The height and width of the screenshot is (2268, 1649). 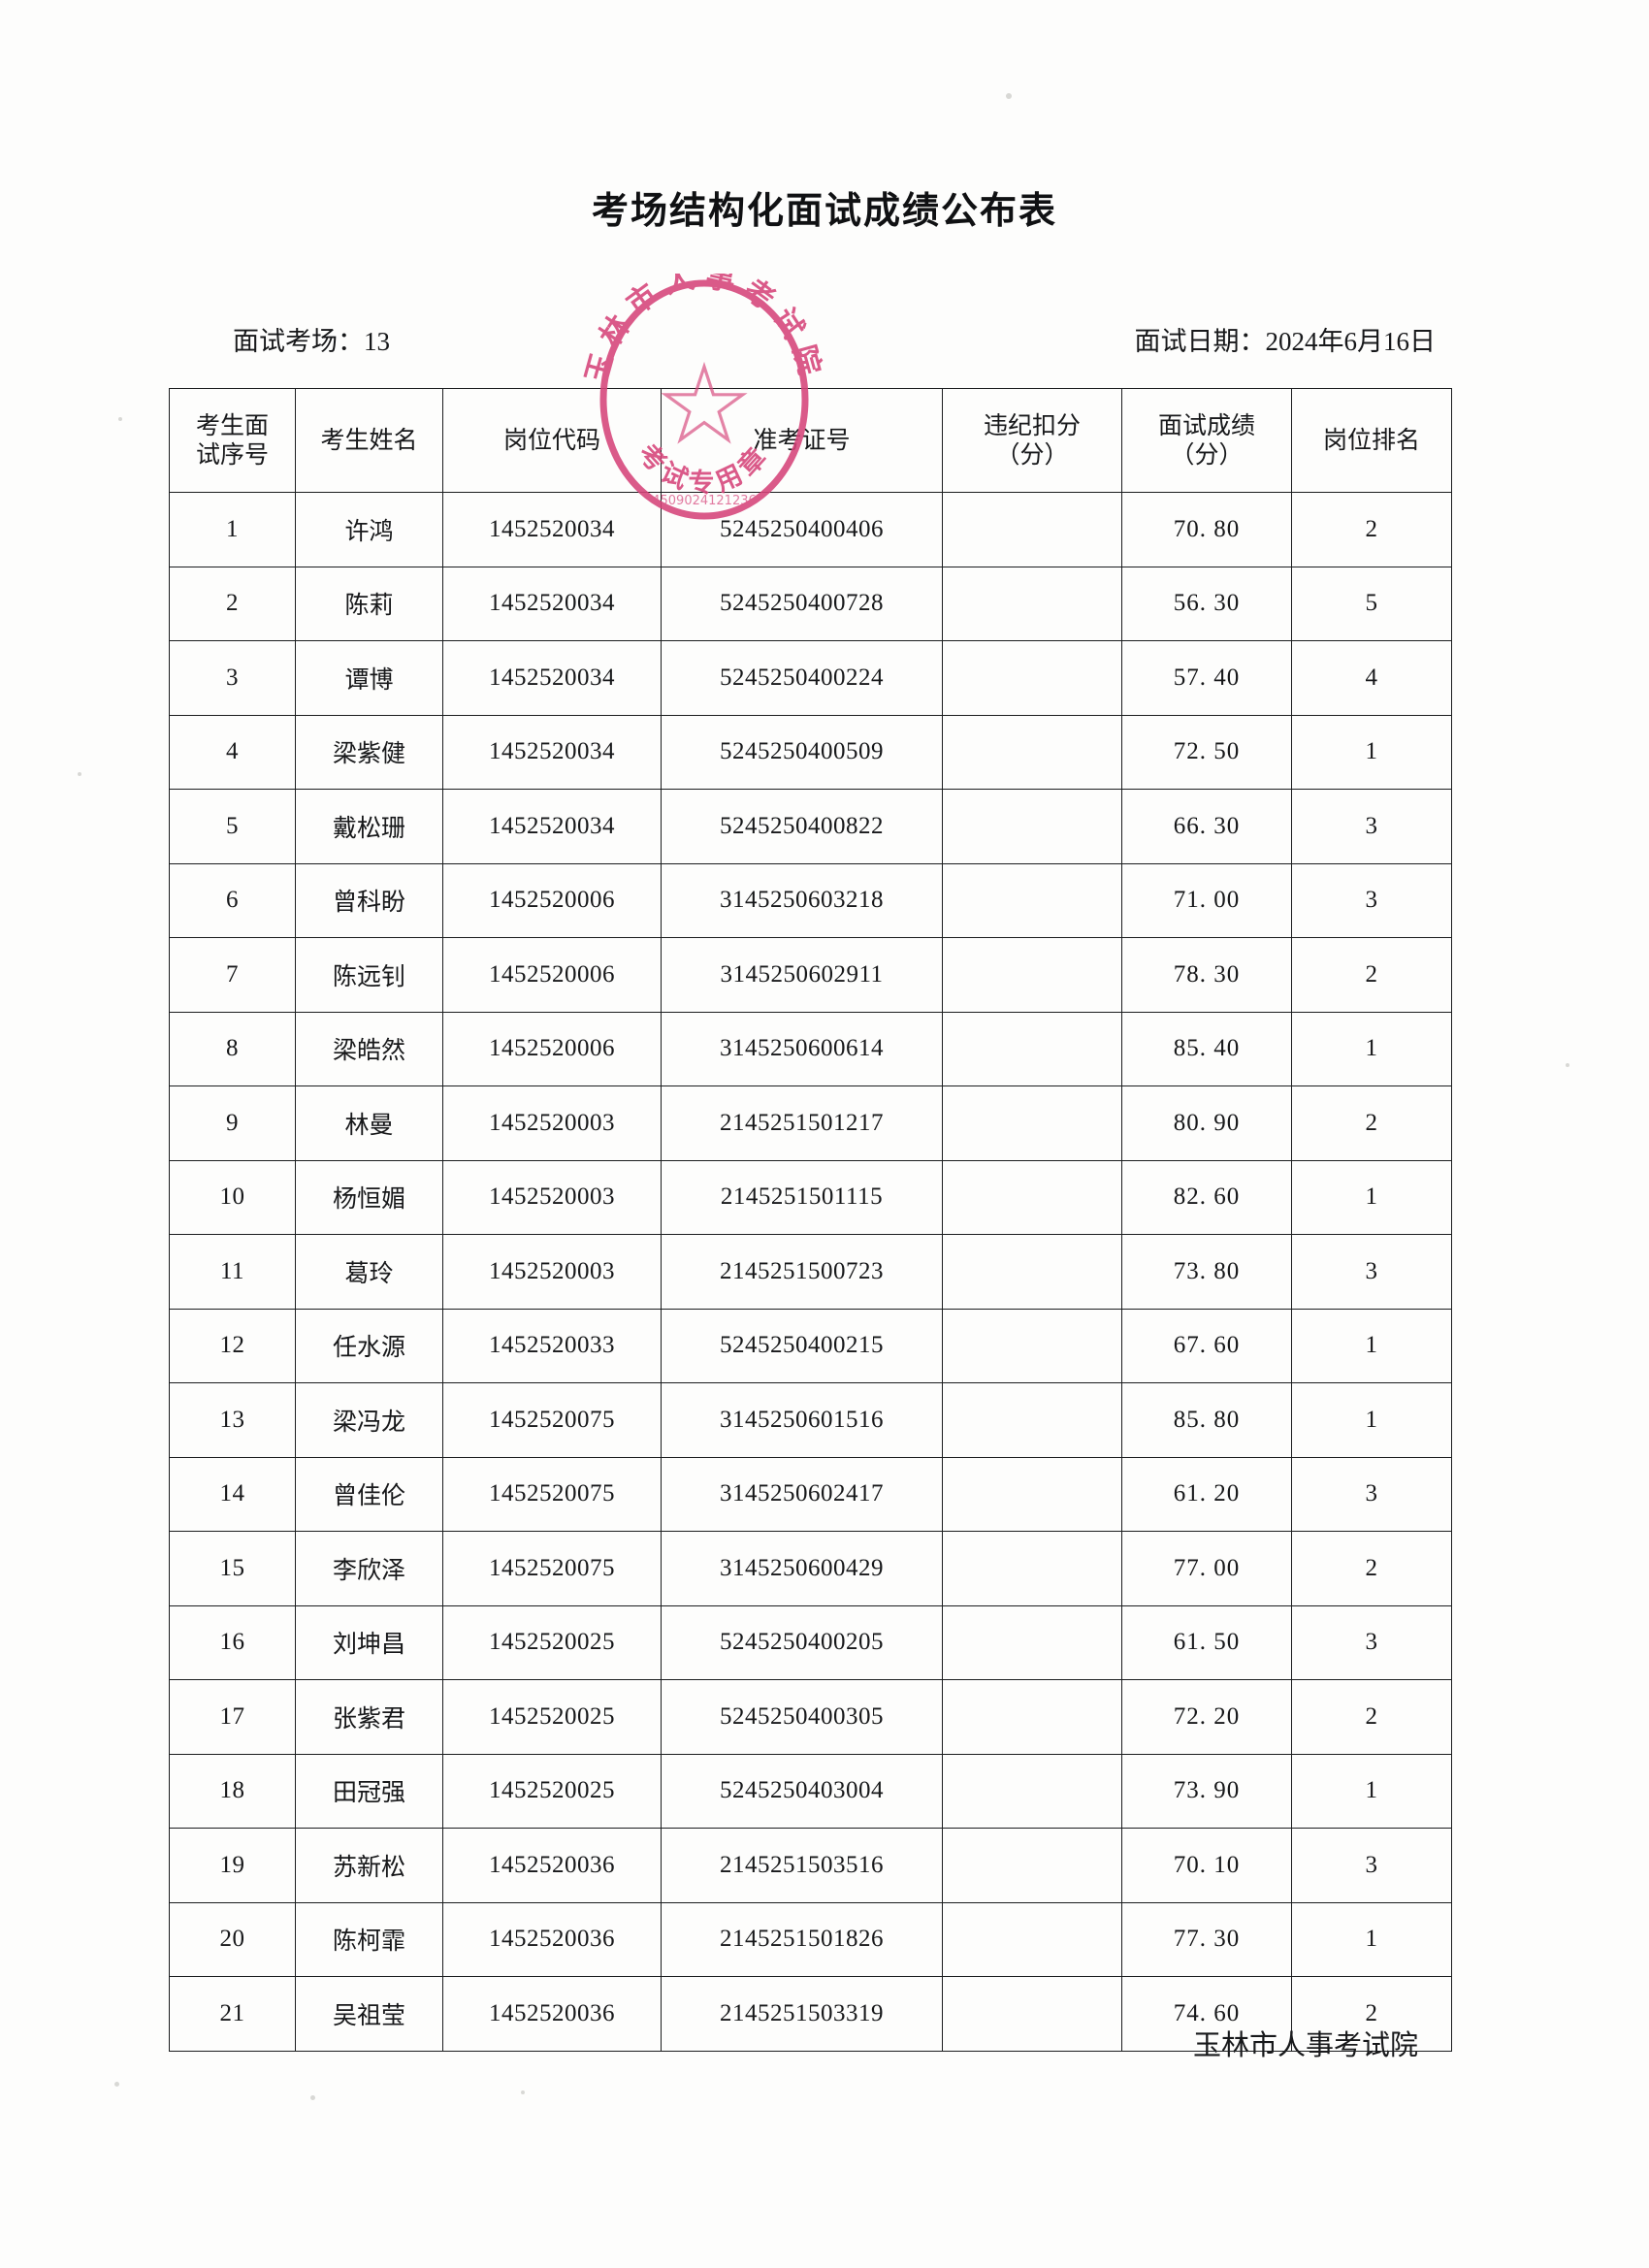 I want to click on cell-sequence: 21, so click(x=232, y=2014).